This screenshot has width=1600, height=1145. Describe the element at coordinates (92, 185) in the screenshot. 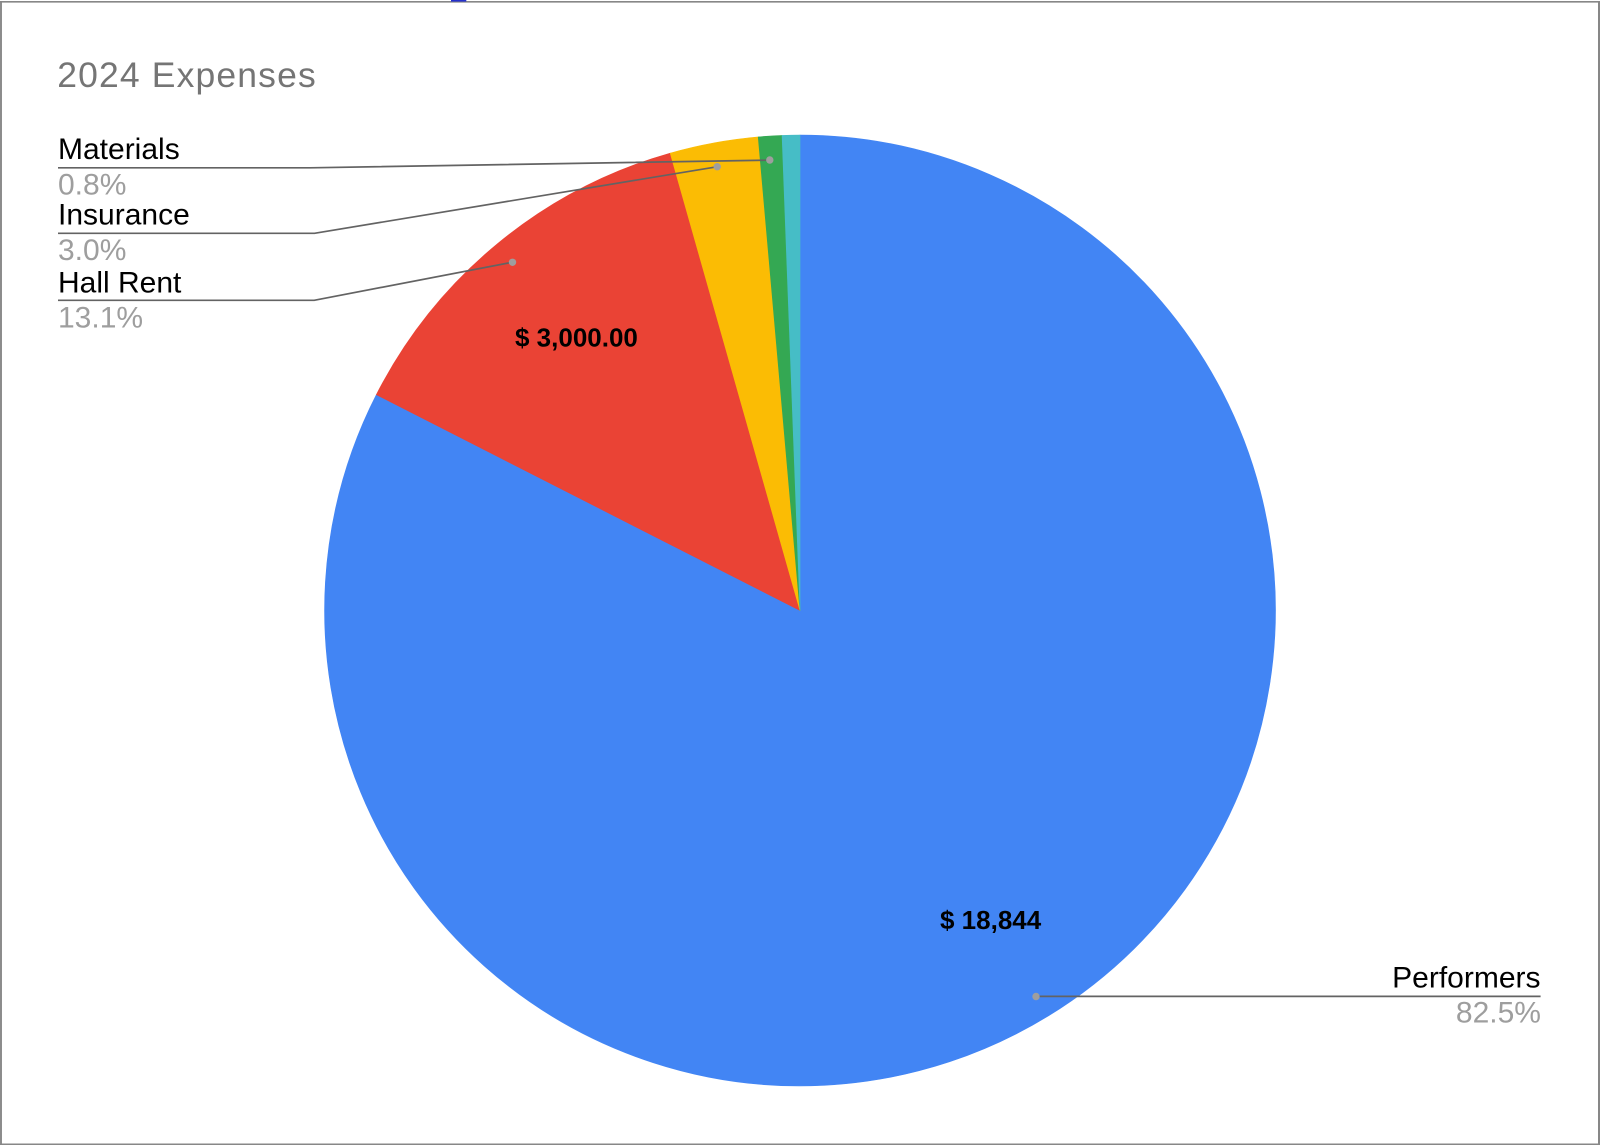

I see `svg-text: 0.8%` at that location.